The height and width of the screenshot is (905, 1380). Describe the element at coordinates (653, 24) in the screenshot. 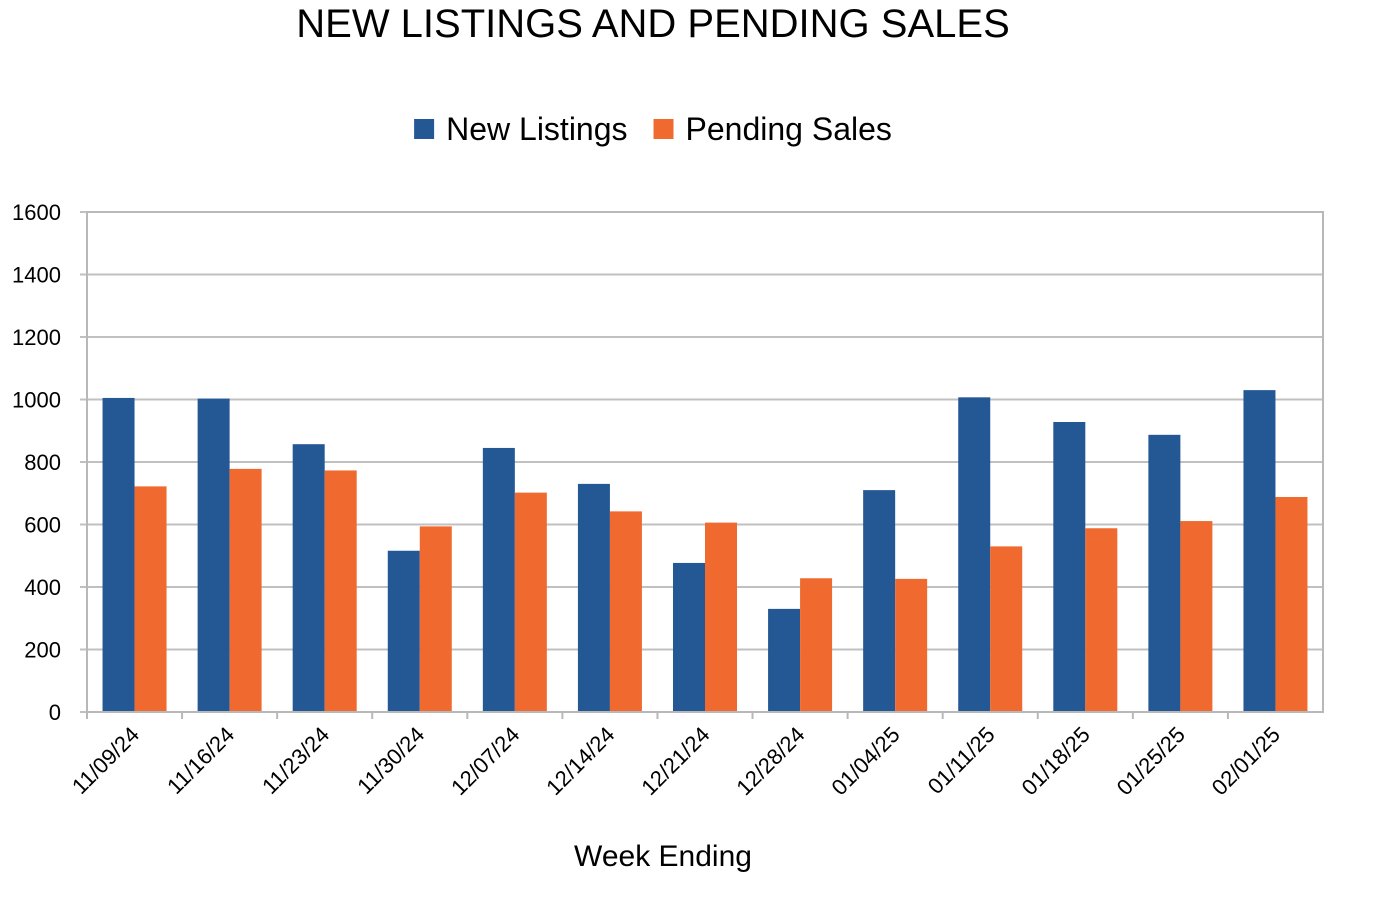

I see `chart-title: NEW LISTINGS AND PENDING SALES` at that location.